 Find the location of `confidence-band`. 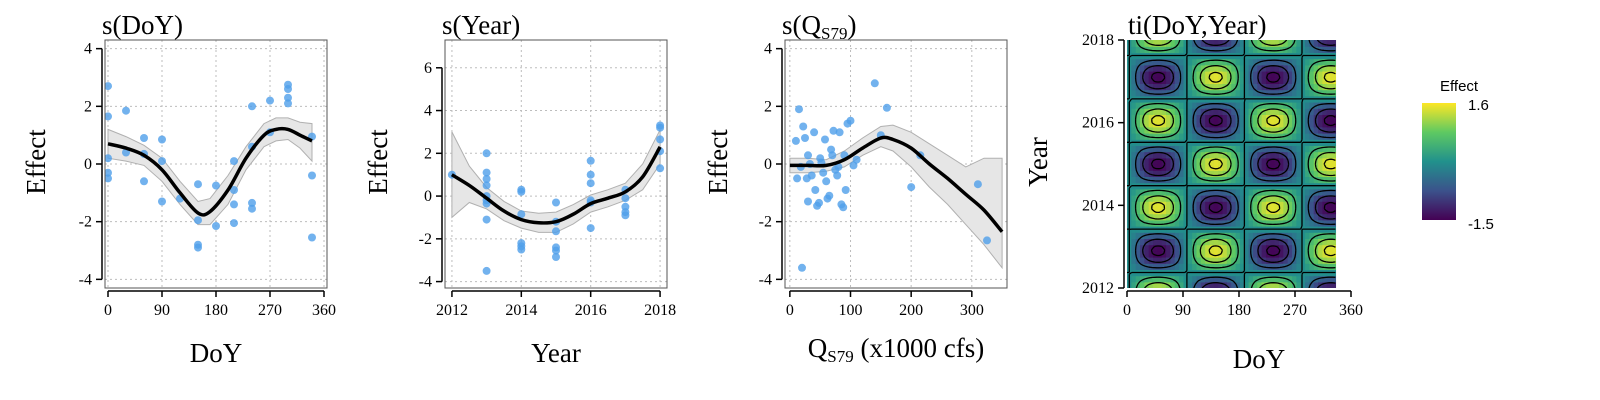

confidence-band is located at coordinates (556, 181).